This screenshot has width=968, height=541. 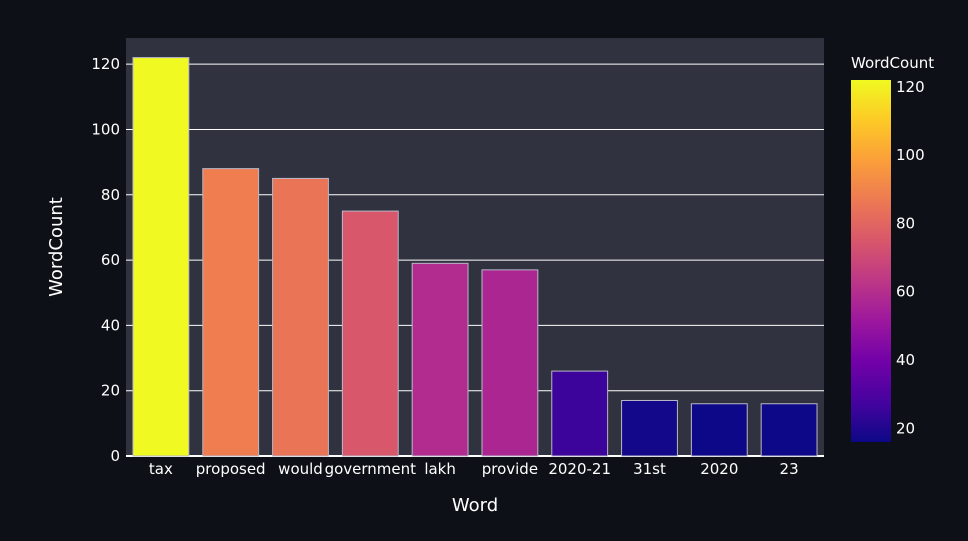 I want to click on bar-lakh, so click(x=440, y=359).